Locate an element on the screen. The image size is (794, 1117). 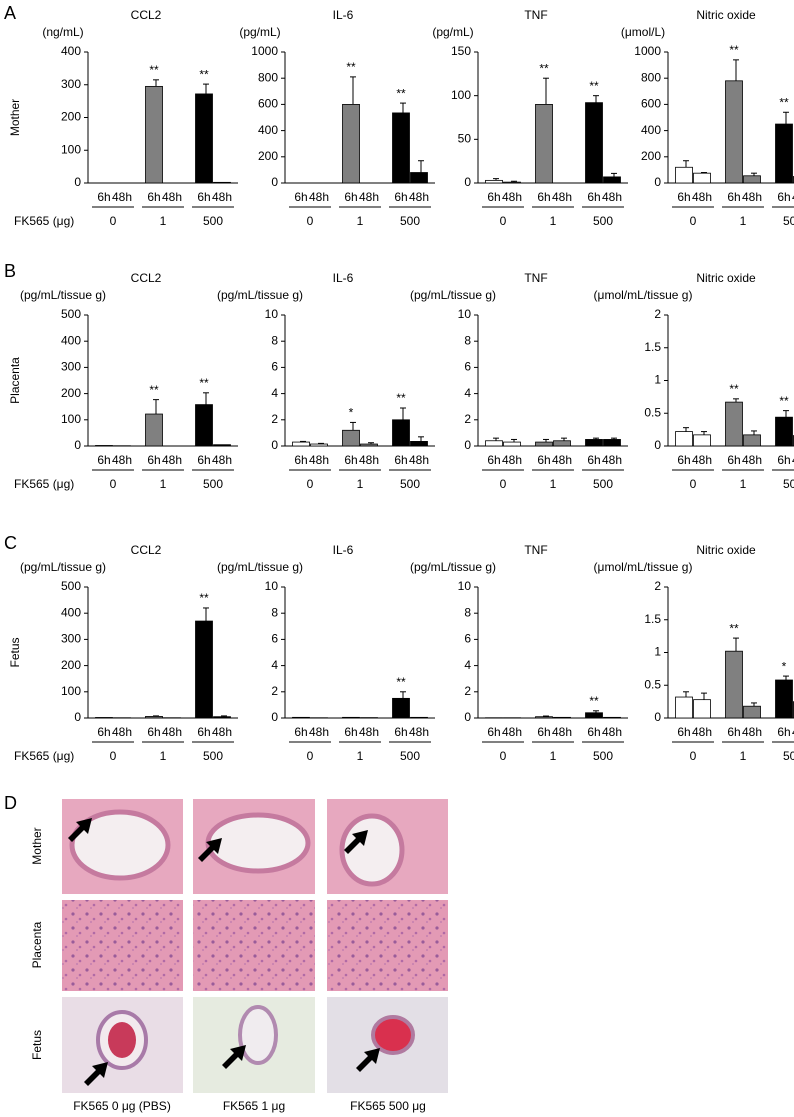
panel-label: A is located at coordinates (10, 13).